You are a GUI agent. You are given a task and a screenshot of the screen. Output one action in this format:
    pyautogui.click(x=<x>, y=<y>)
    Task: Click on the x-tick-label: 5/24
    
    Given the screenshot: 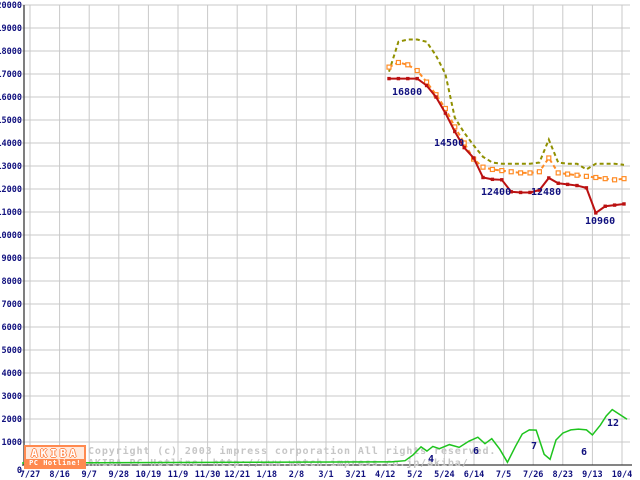 What is the action you would take?
    pyautogui.click(x=444, y=475)
    